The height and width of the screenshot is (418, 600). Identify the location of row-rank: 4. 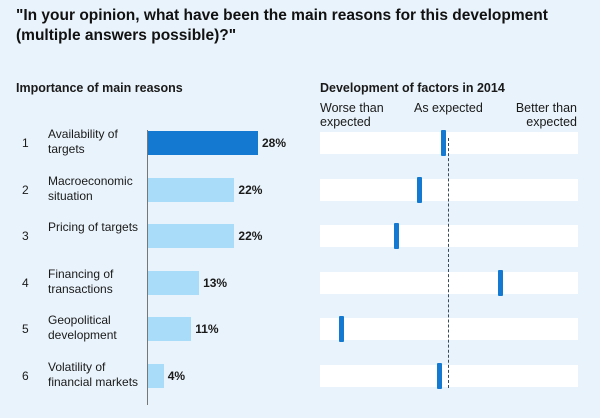
(25, 282).